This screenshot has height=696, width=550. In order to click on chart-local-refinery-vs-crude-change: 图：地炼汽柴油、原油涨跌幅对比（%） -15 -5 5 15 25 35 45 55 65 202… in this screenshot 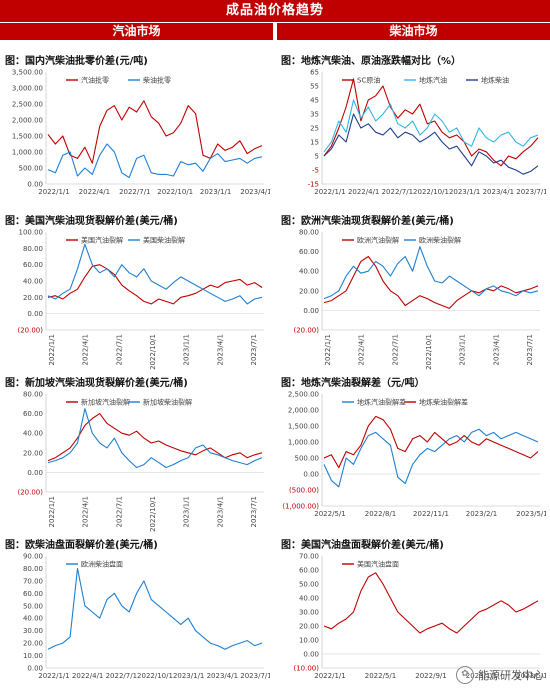, I will do `click(412, 132)`.